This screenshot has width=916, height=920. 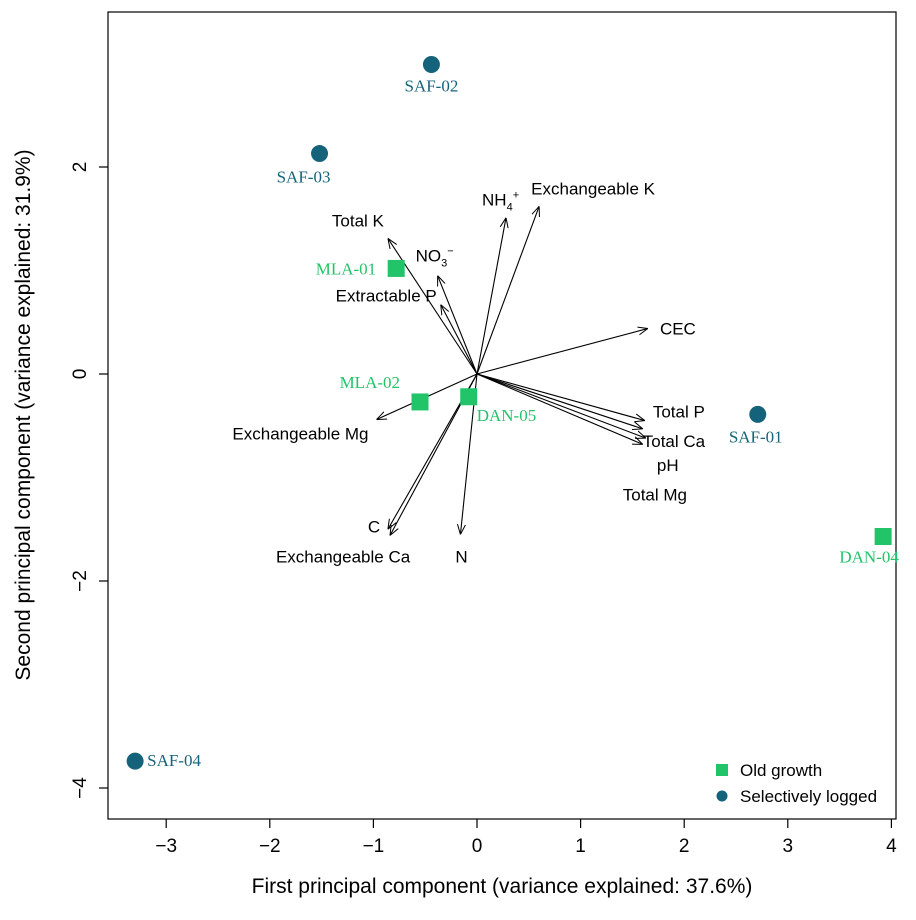 I want to click on x-tick-label: −1, so click(x=374, y=846).